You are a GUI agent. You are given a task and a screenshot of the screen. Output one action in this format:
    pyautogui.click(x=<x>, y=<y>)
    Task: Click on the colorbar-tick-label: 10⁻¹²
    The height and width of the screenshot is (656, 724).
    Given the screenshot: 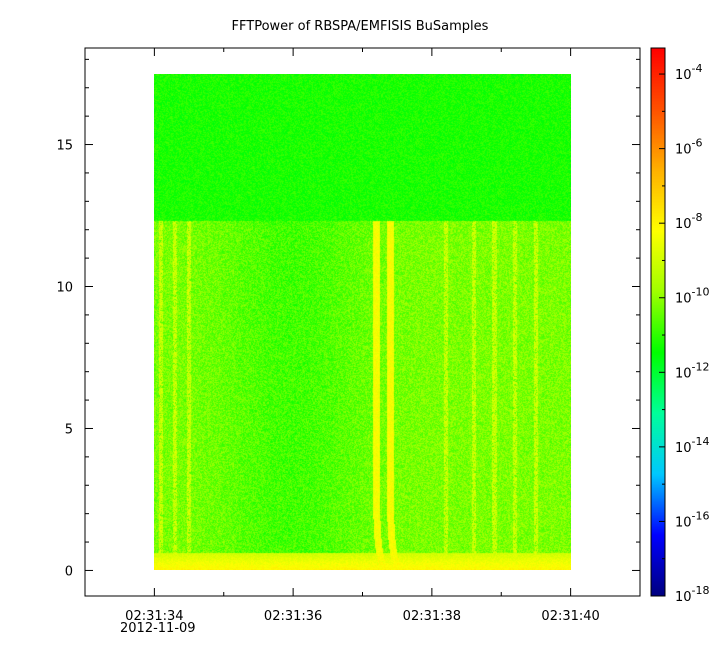 What is the action you would take?
    pyautogui.click(x=692, y=370)
    